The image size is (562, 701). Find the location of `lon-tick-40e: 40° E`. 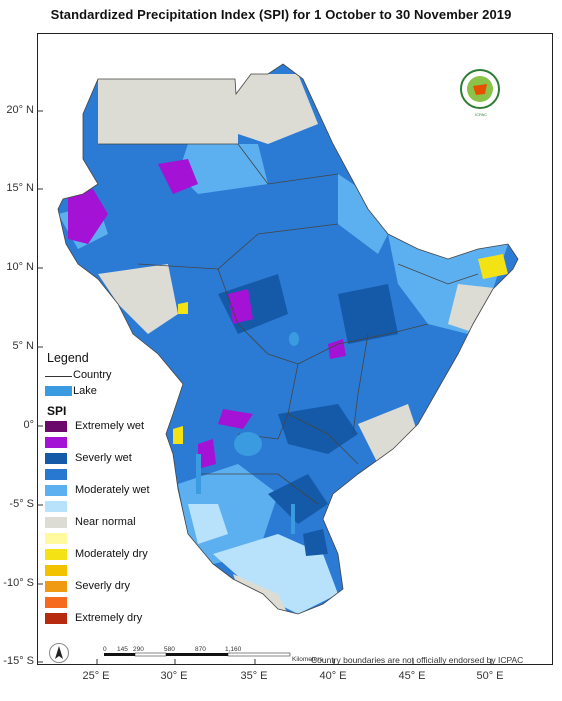

lon-tick-40e: 40° E is located at coordinates (333, 676).